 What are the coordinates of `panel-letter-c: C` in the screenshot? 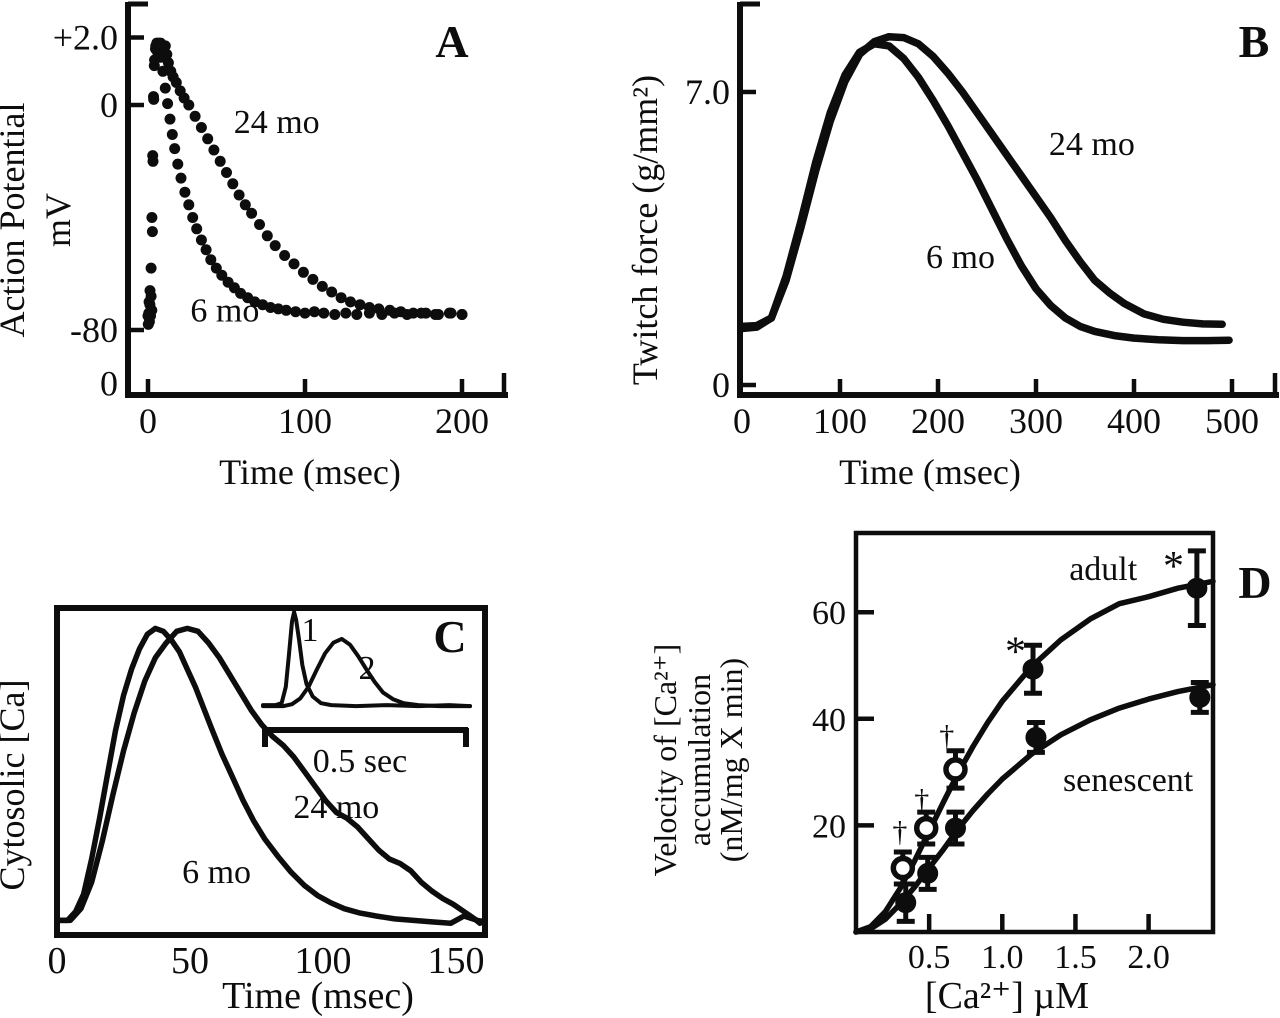 It's located at (449, 636).